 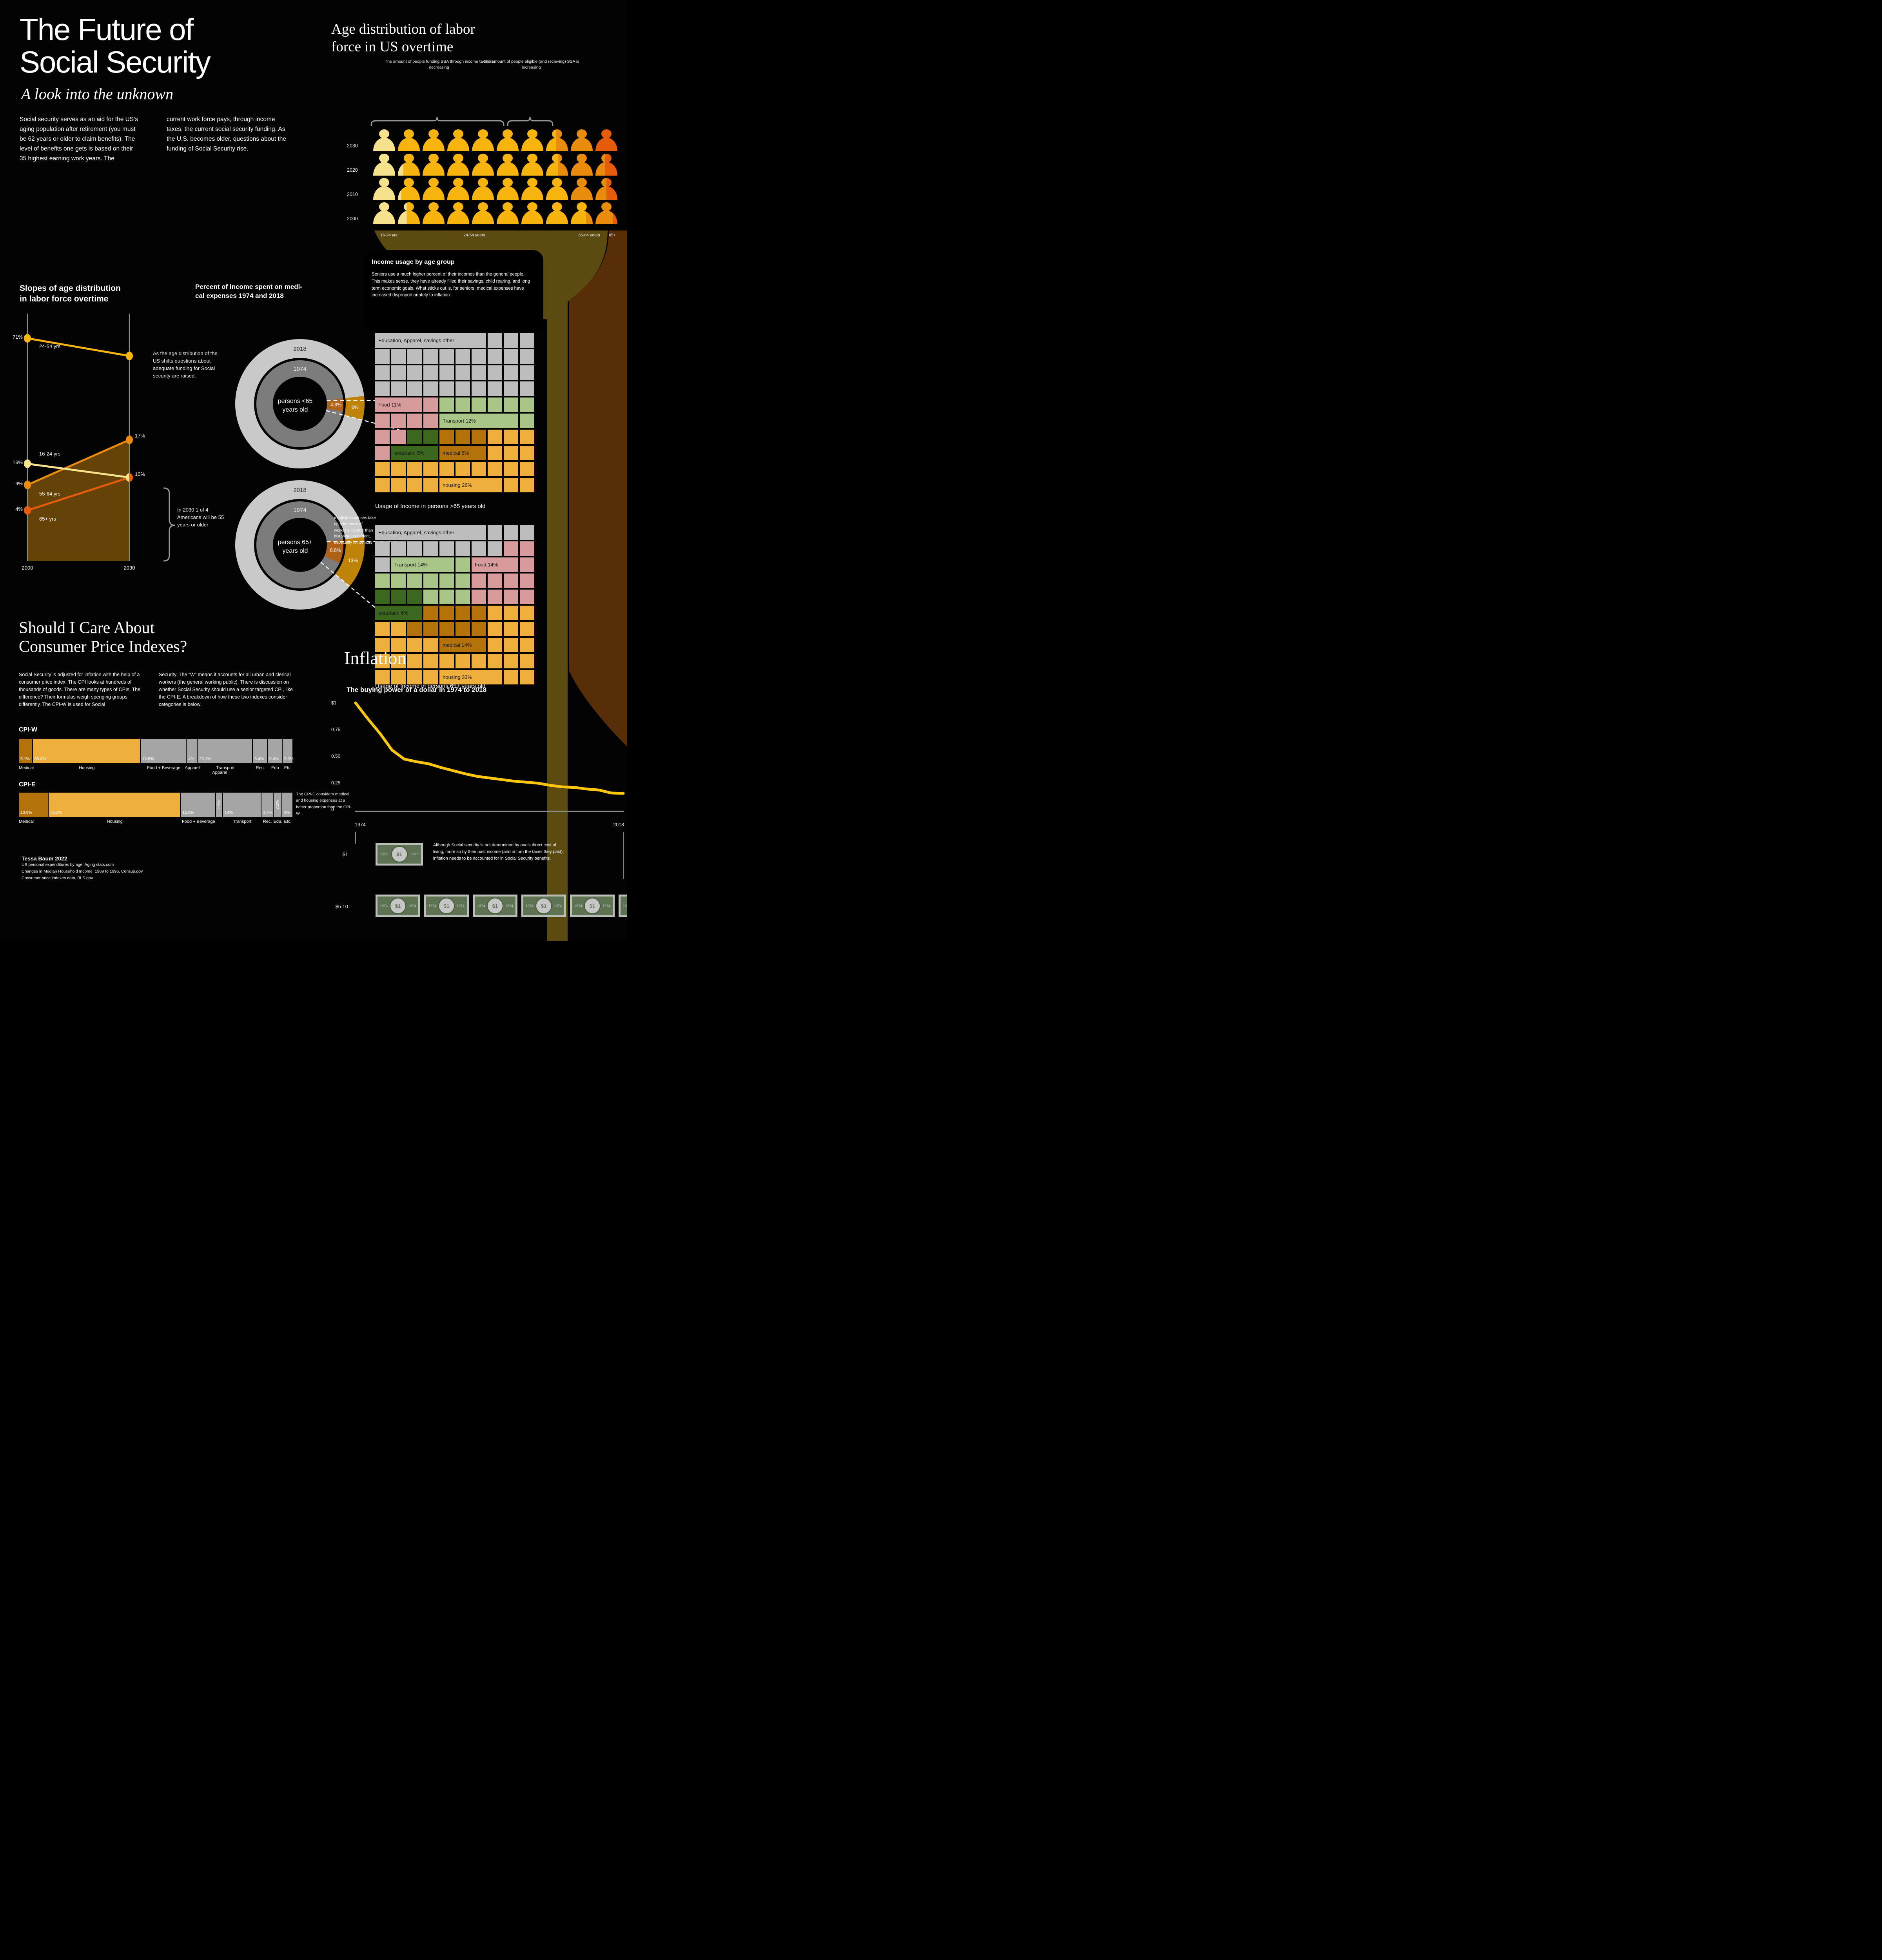 What do you see at coordinates (336, 783) in the screenshot?
I see `inflation-ytick-3: 0.25` at bounding box center [336, 783].